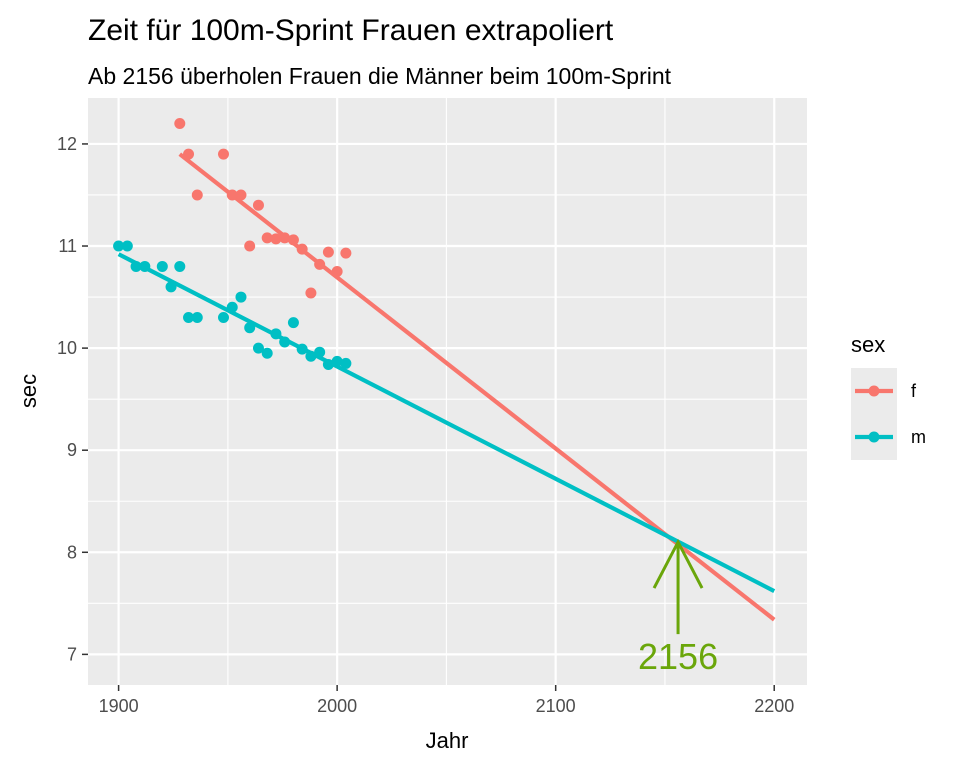 The image size is (960, 768). I want to click on x-axis-title: Jahr, so click(447, 740).